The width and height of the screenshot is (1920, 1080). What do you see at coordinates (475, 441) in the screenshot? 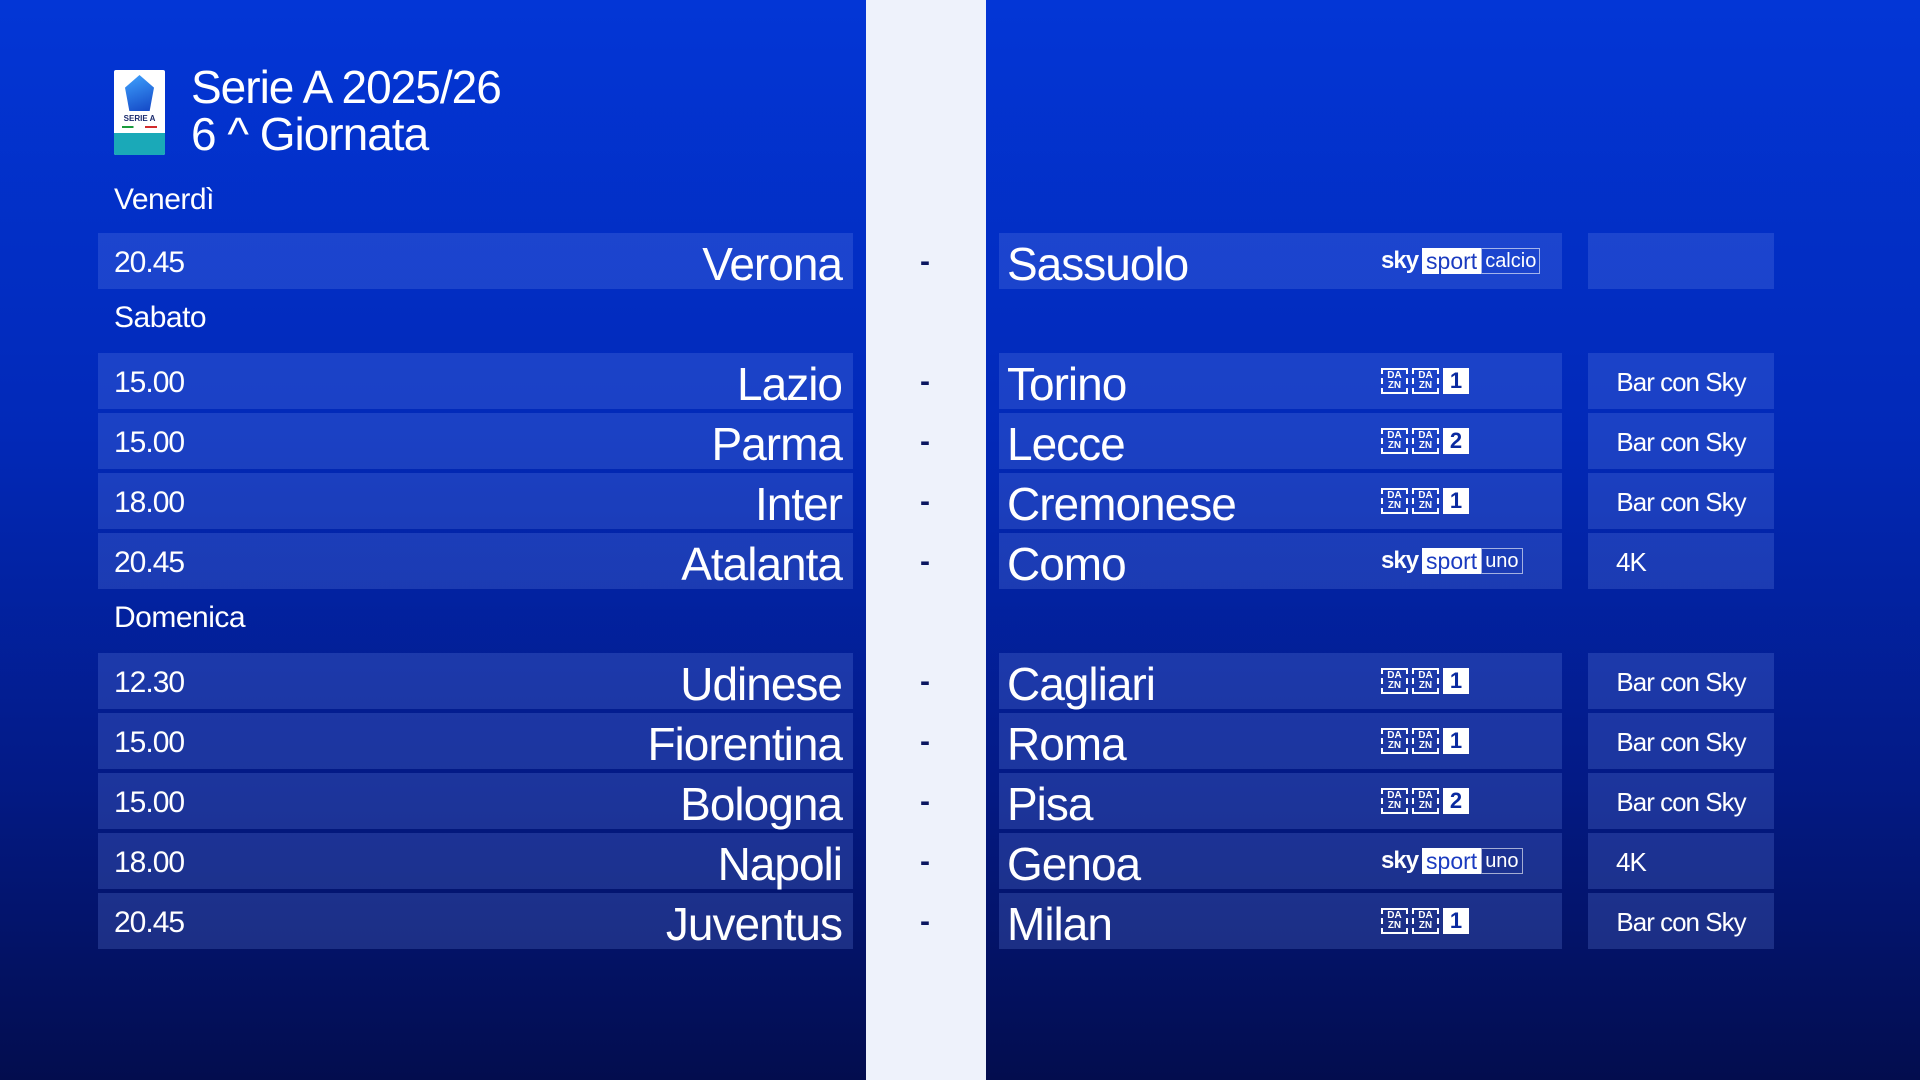
I see `home-panel: 15.00 Parma` at bounding box center [475, 441].